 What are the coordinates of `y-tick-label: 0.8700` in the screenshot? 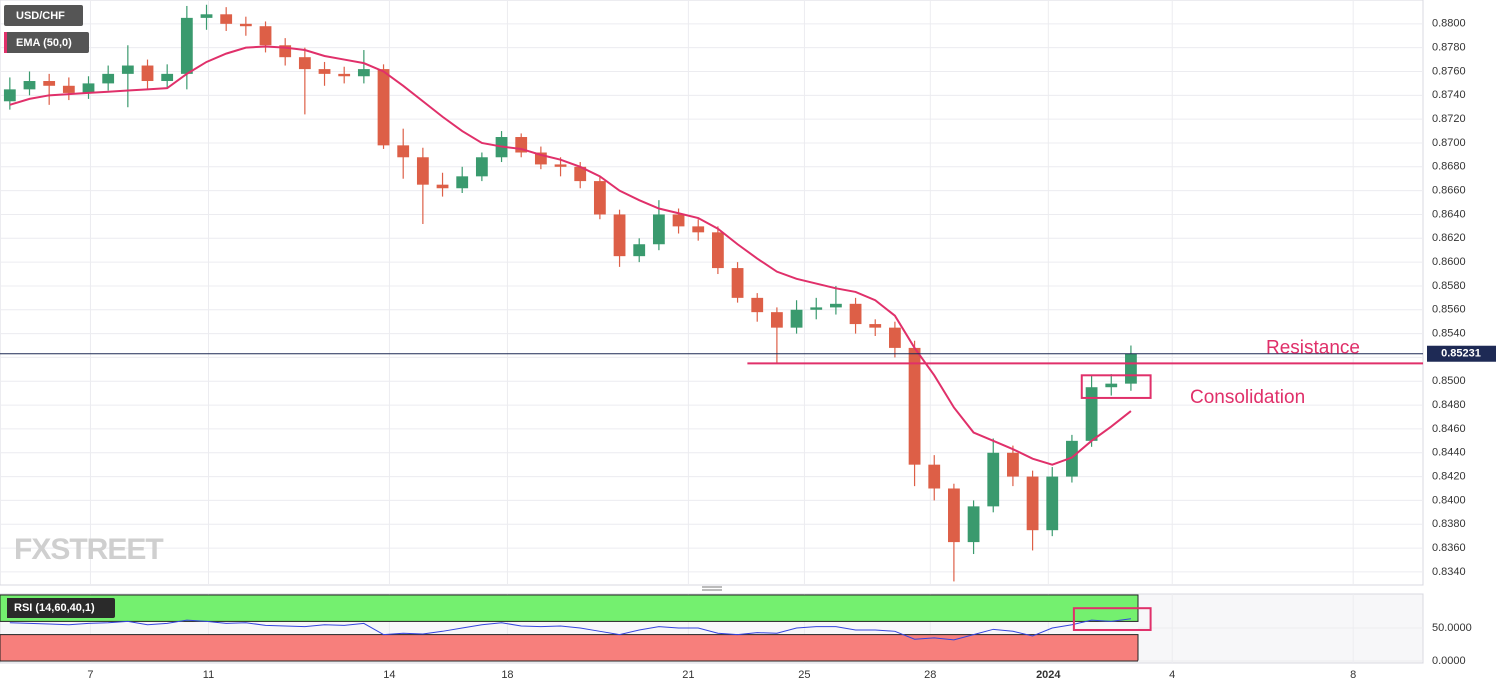 It's located at (1449, 143).